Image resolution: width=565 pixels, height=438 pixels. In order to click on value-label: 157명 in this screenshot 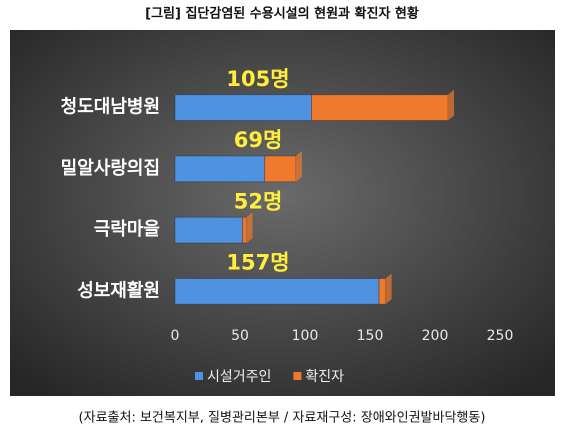, I will do `click(257, 263)`.